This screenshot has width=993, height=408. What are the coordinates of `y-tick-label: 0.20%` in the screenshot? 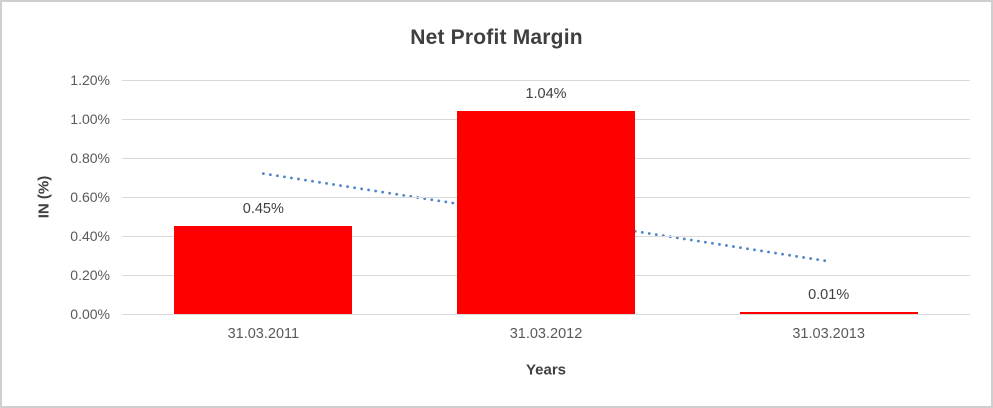 It's located at (90, 275).